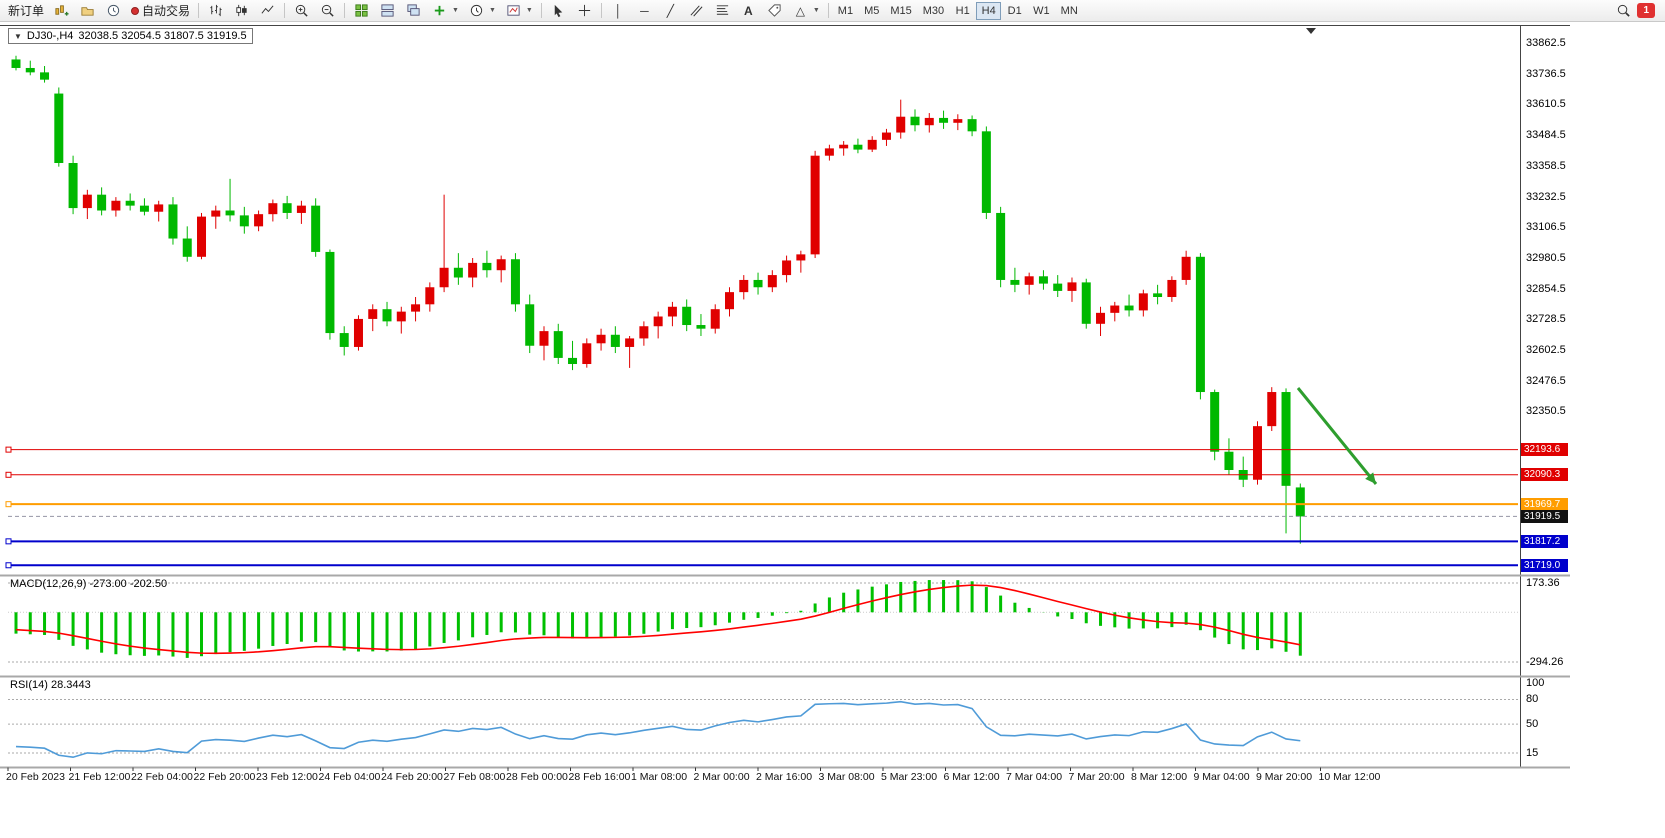 The image size is (1665, 838). Describe the element at coordinates (1370, 478) in the screenshot. I see `trend-arrow-head` at that location.